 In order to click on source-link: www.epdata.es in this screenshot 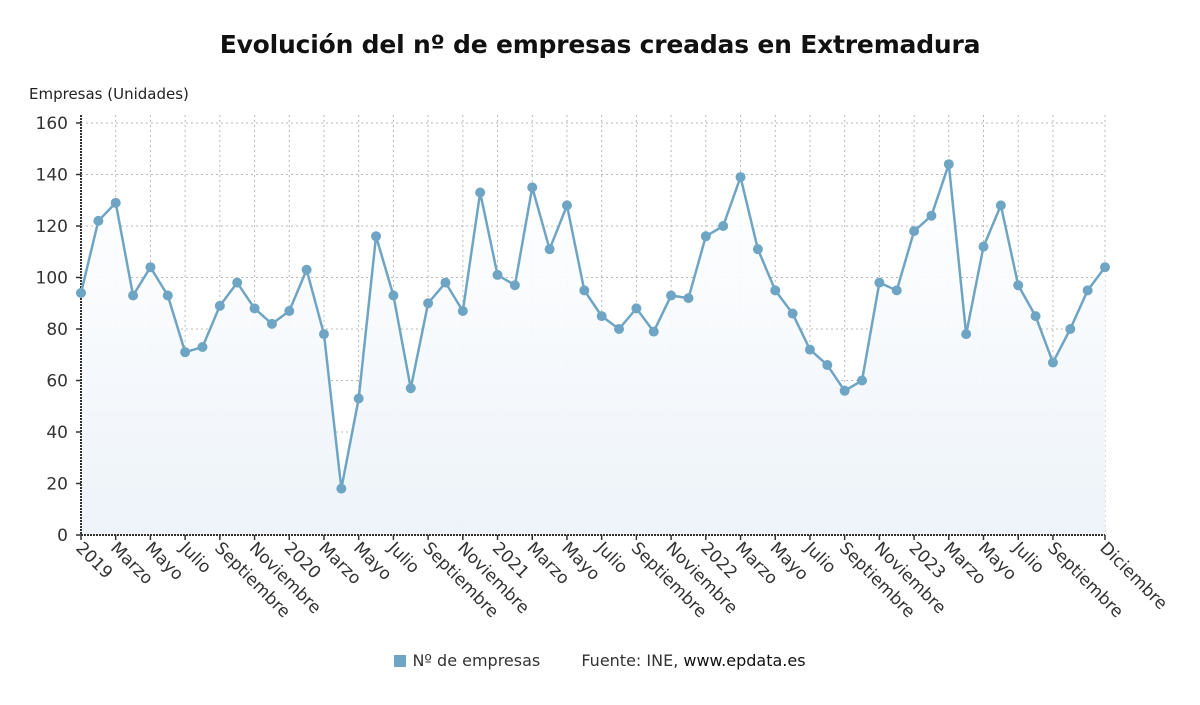, I will do `click(744, 660)`.